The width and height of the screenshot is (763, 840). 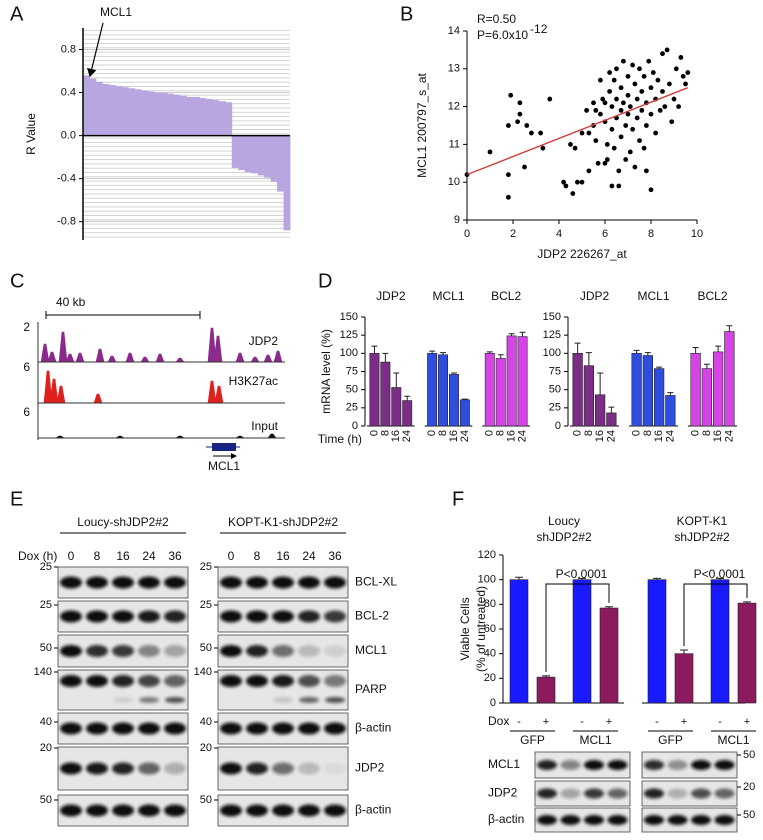 What do you see at coordinates (733, 740) in the screenshot?
I see `construct-label: MCL1` at bounding box center [733, 740].